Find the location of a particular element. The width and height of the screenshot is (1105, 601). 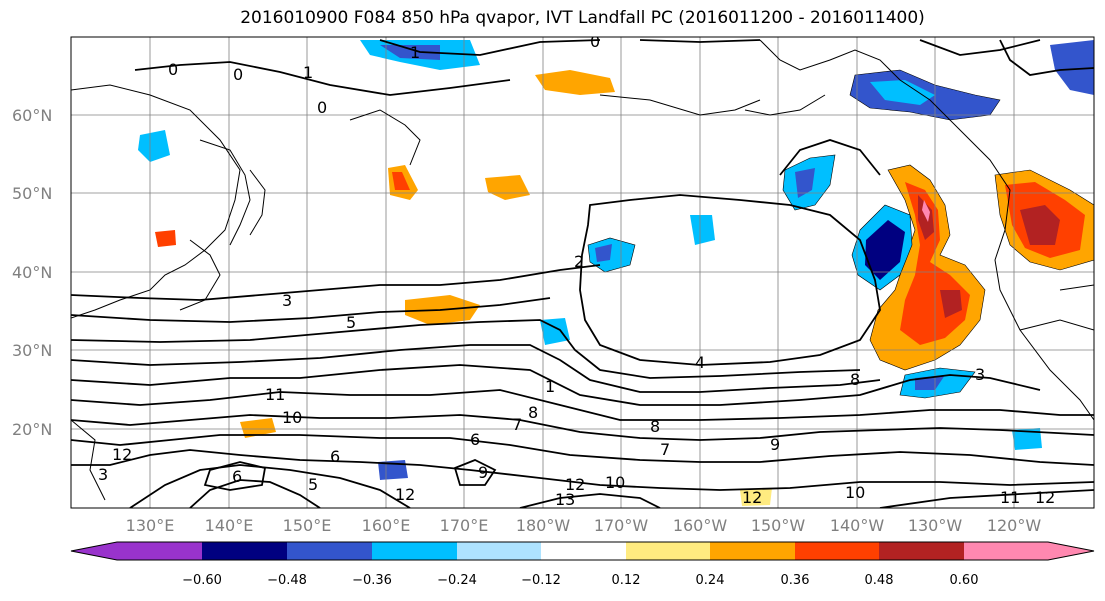

lon-label: 150°E is located at coordinates (307, 525).